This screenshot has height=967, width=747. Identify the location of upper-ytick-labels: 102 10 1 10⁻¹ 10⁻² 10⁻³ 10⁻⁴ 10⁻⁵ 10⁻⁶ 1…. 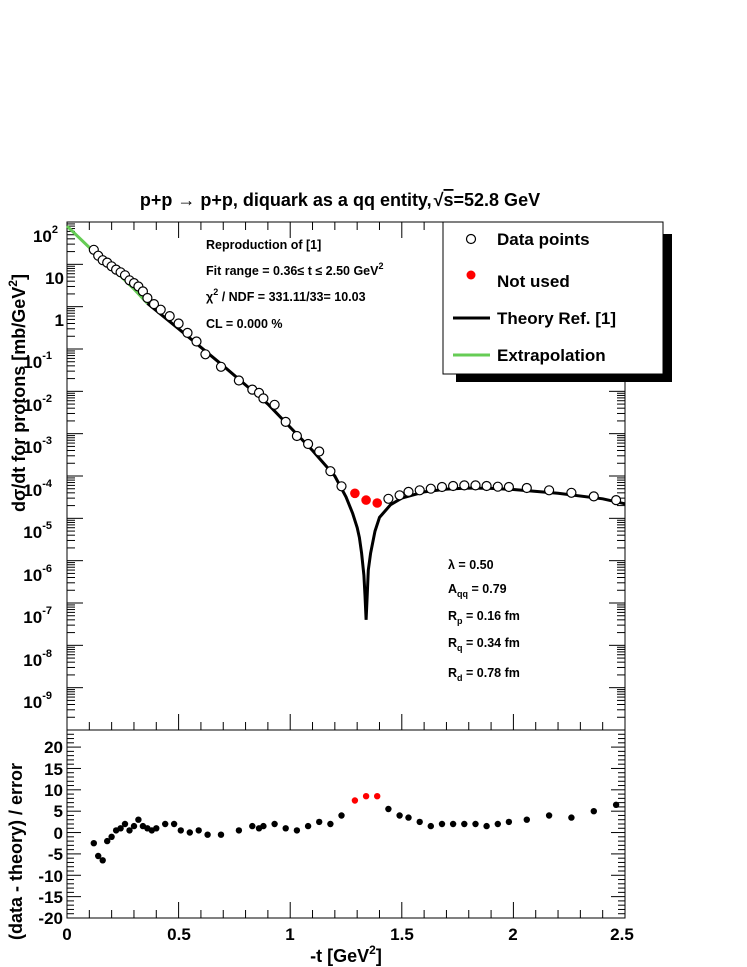
(43, 468).